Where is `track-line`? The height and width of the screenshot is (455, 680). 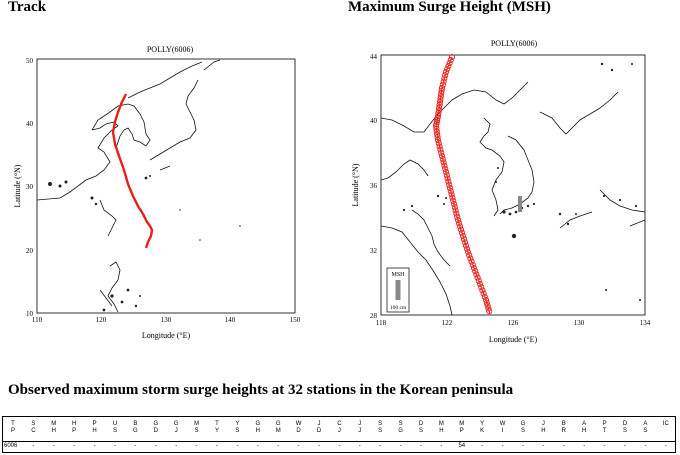 track-line is located at coordinates (132, 171).